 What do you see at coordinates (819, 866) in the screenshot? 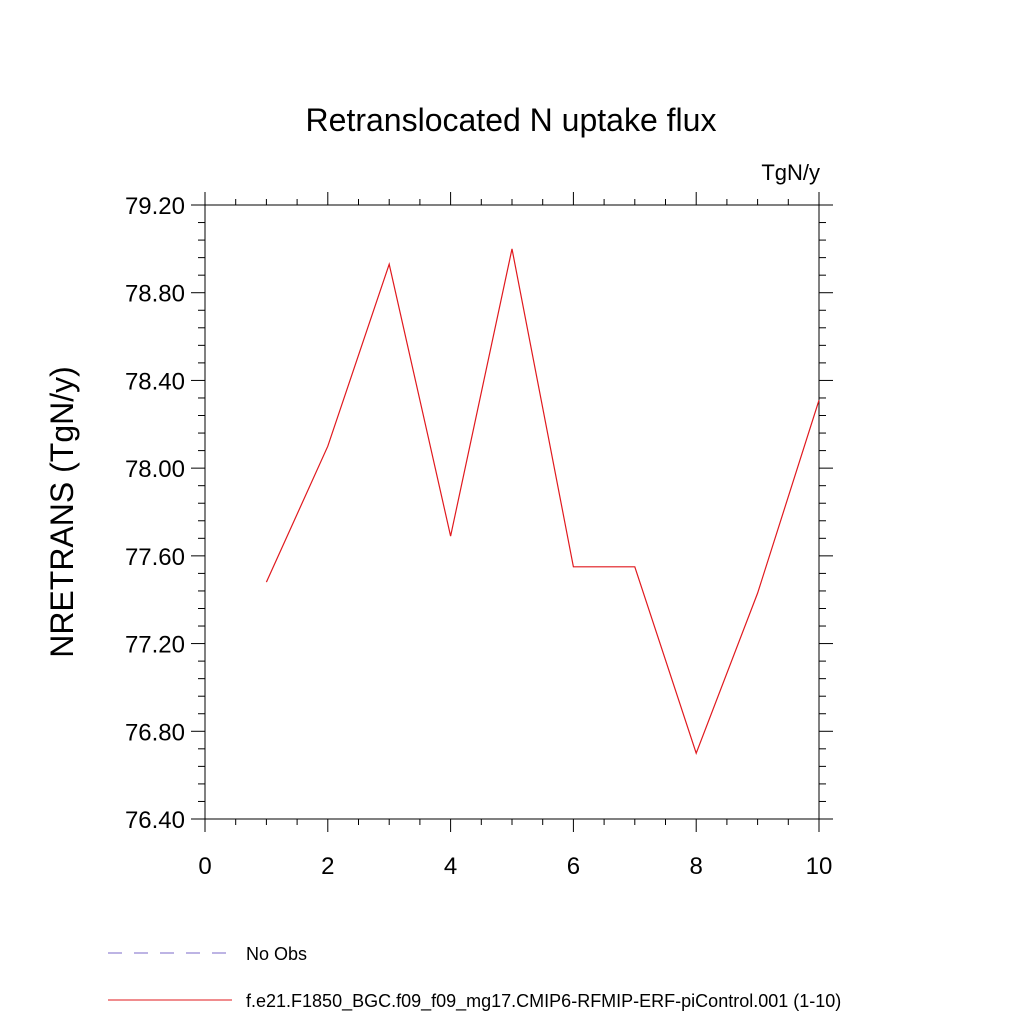
I see `x-tick-label: 10` at bounding box center [819, 866].